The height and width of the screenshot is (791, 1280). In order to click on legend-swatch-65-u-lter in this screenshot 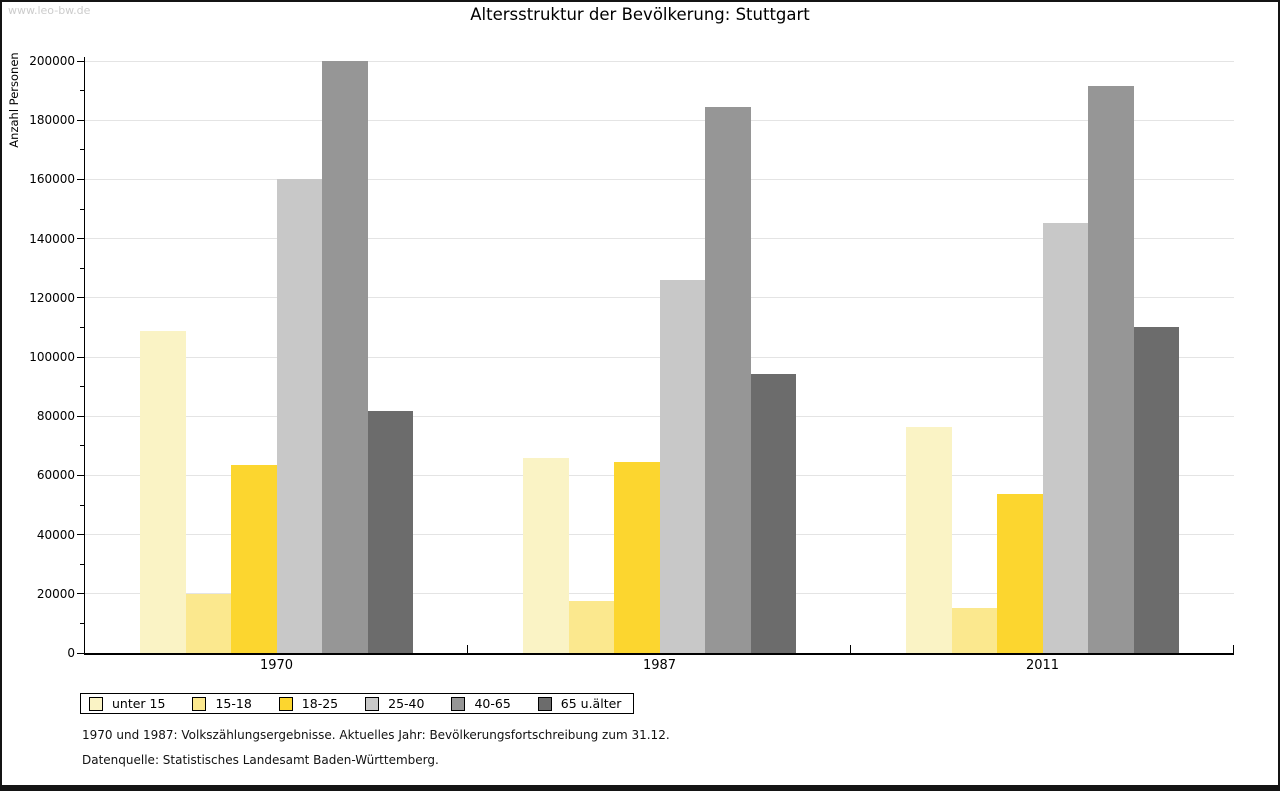, I will do `click(544, 703)`.